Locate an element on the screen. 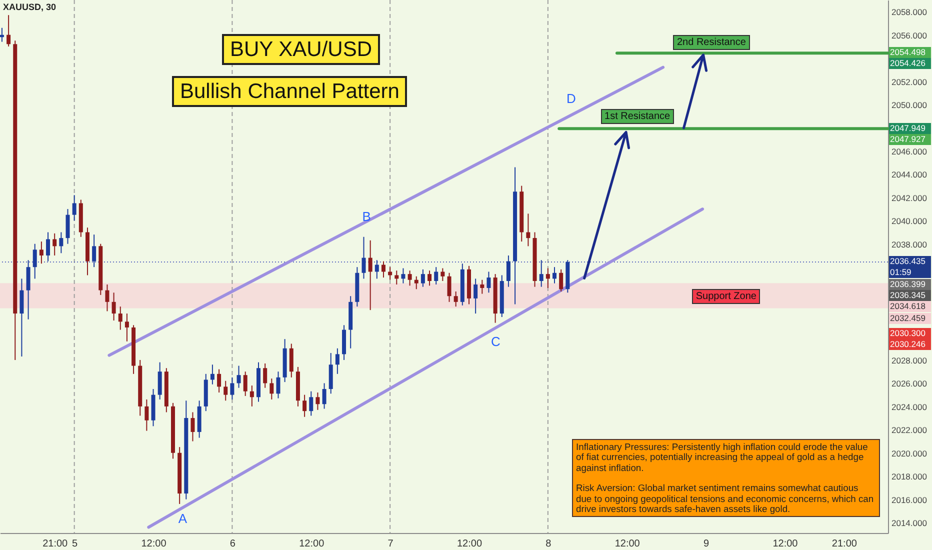 Image resolution: width=932 pixels, height=550 pixels. y-tick-label: 2028.000 is located at coordinates (910, 360).